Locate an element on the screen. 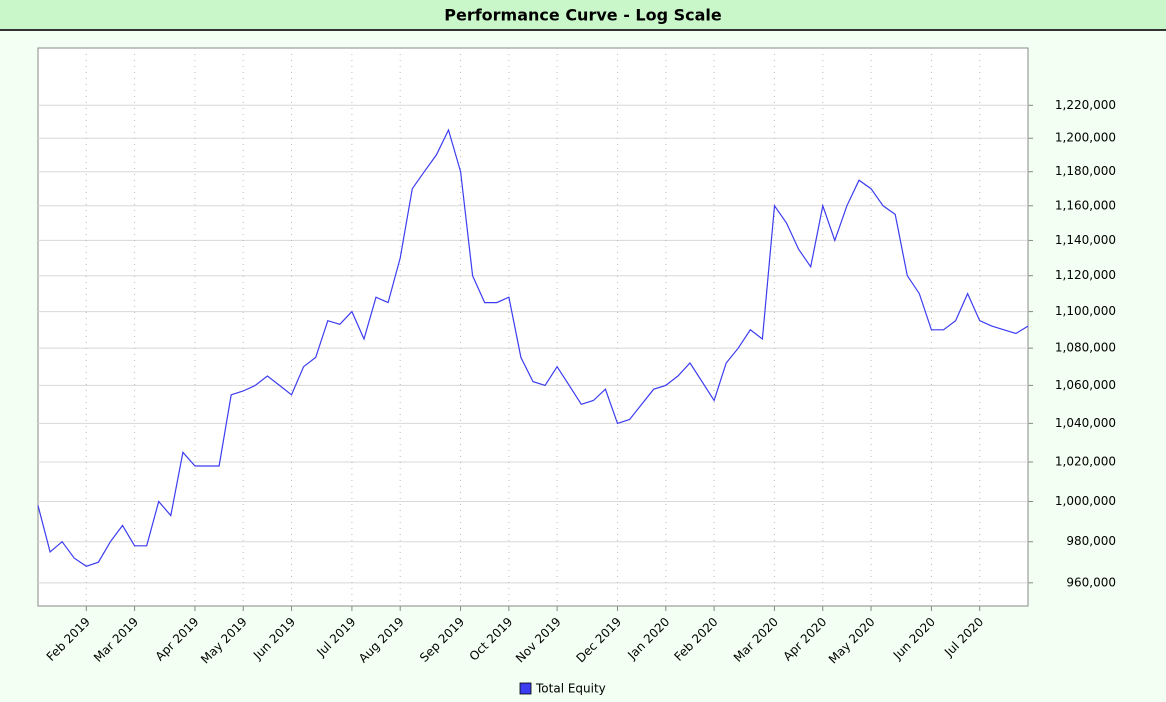 The image size is (1166, 702). x-tick-label: Aug 2019 is located at coordinates (381, 640).